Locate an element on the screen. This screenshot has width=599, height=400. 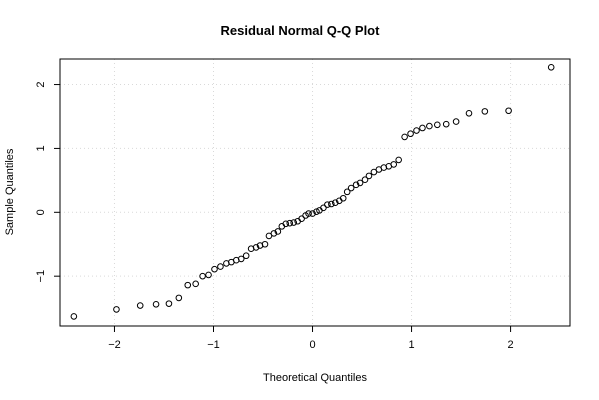
x-tick-label: 2 is located at coordinates (511, 345).